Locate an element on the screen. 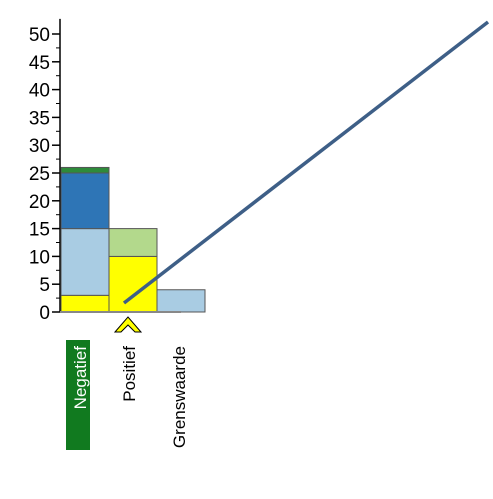 The height and width of the screenshot is (499, 493). x-label-grenswaarde: Grenswaarde is located at coordinates (179, 397).